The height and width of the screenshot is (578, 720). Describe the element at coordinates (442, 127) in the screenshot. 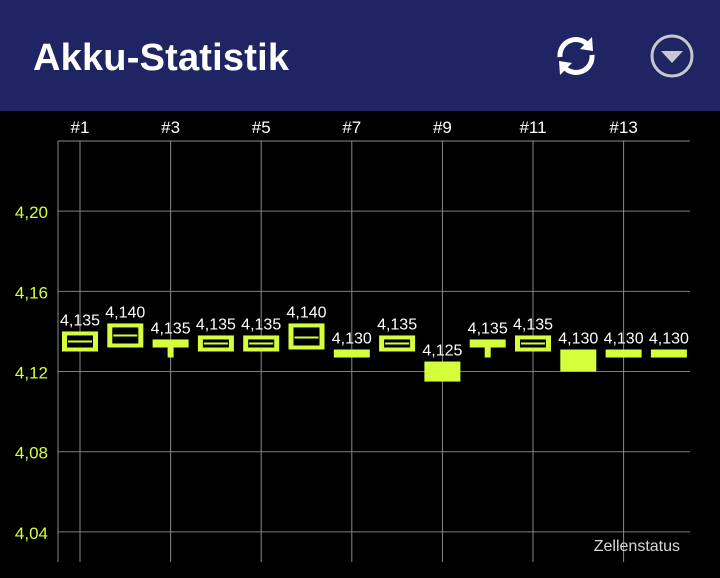

I see `x-tick-label: #9` at that location.